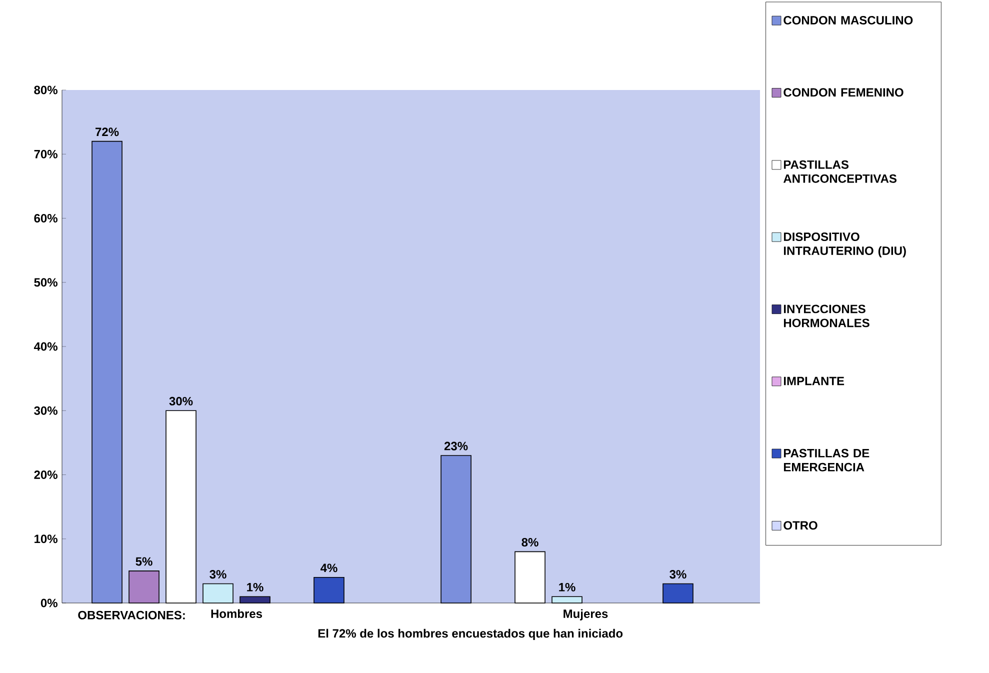 The image size is (989, 673). Describe the element at coordinates (46, 346) in the screenshot. I see `y-tick-label: 40%` at that location.